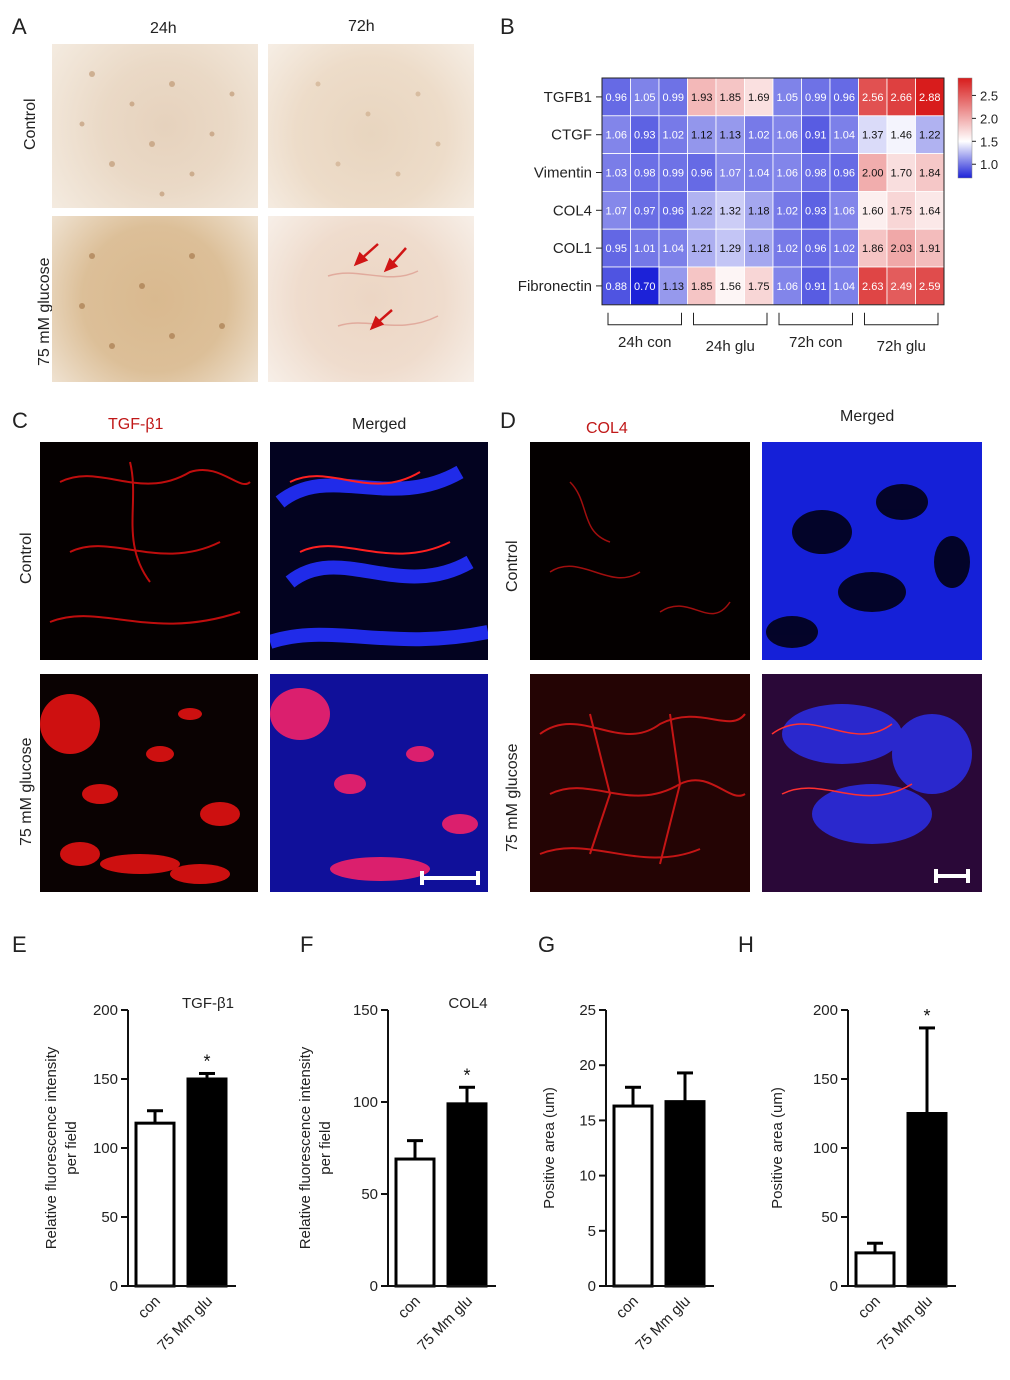 The width and height of the screenshot is (1010, 1380). Describe the element at coordinates (208, 1003) in the screenshot. I see `chart-title: TGF-β1` at that location.